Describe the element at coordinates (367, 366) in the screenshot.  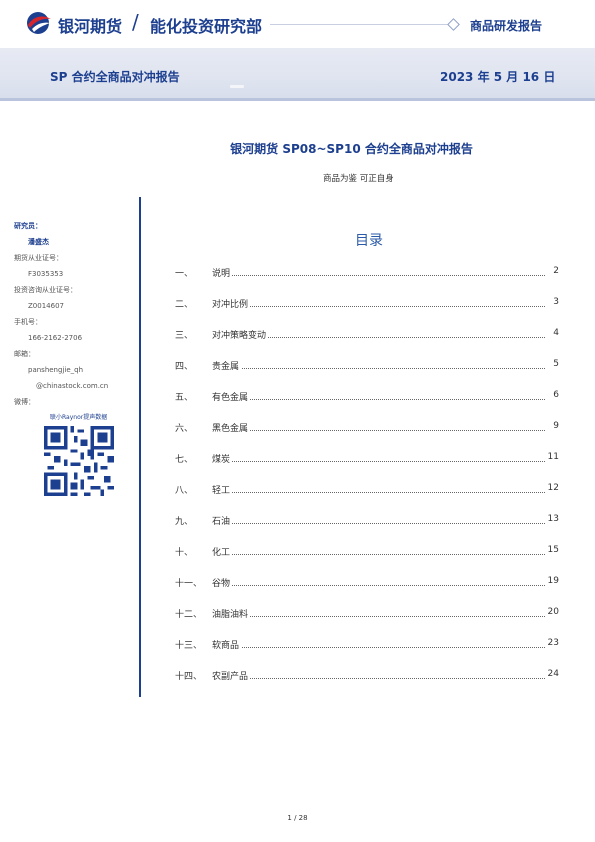
I see `toc-entry: 四、 贵金属 5` at that location.